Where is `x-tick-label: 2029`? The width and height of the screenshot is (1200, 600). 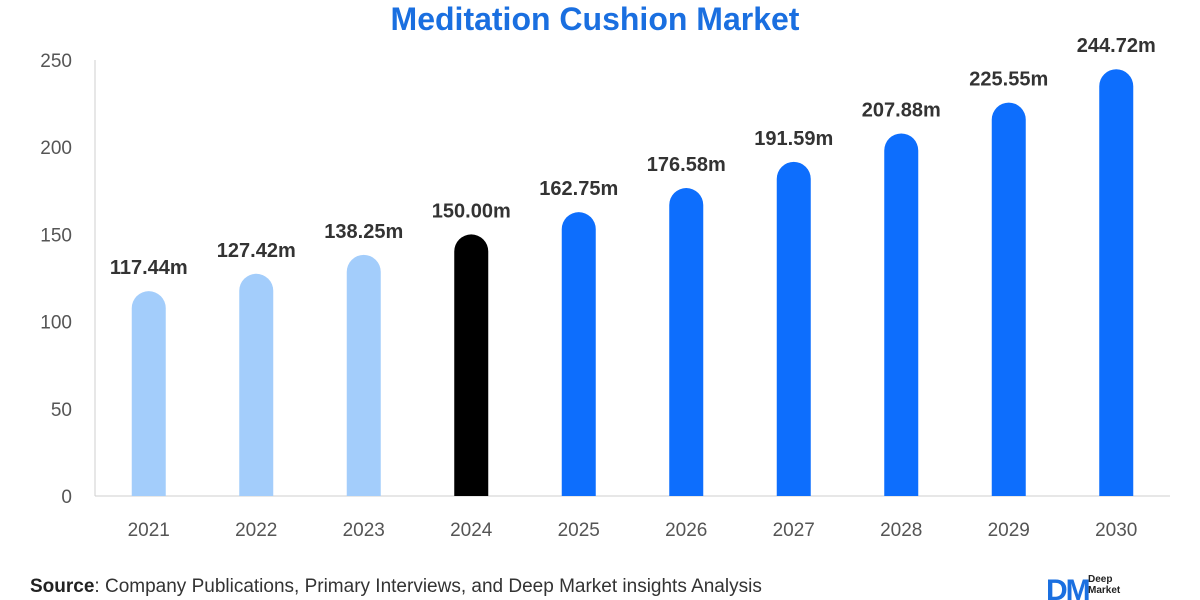
x-tick-label: 2029 is located at coordinates (1009, 530).